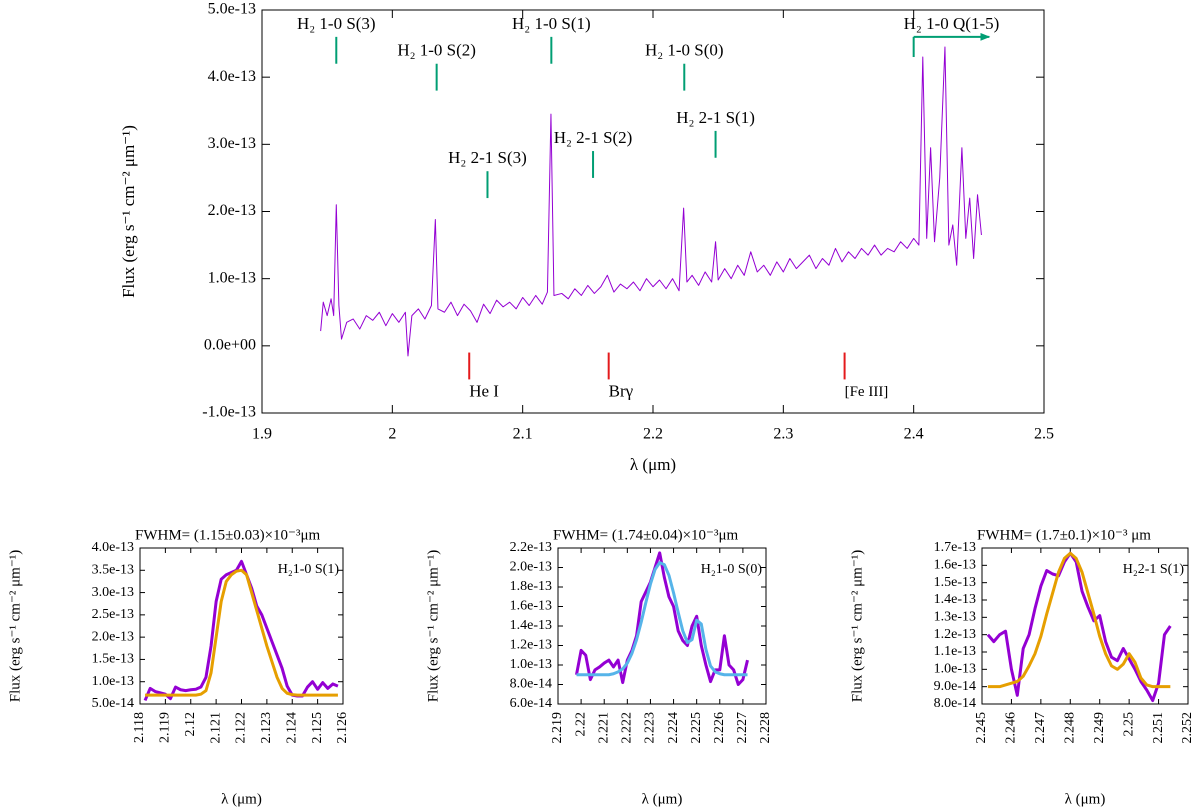 The image size is (1200, 811). I want to click on line-name: He I, so click(484, 390).